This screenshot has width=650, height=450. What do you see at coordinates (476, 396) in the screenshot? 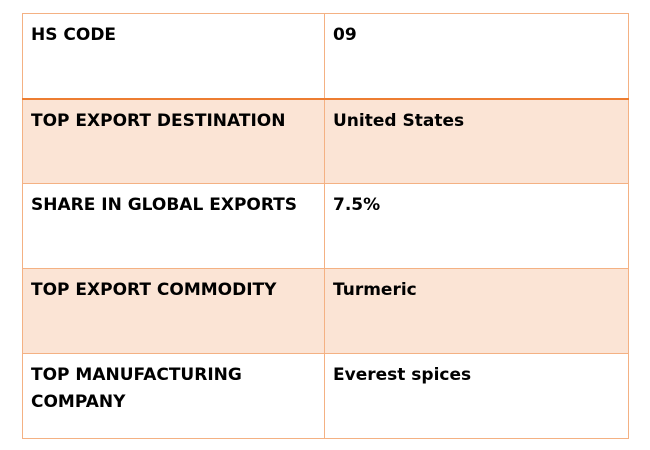
I see `row-value-top-manufacturing-company: Everest spices` at bounding box center [476, 396].